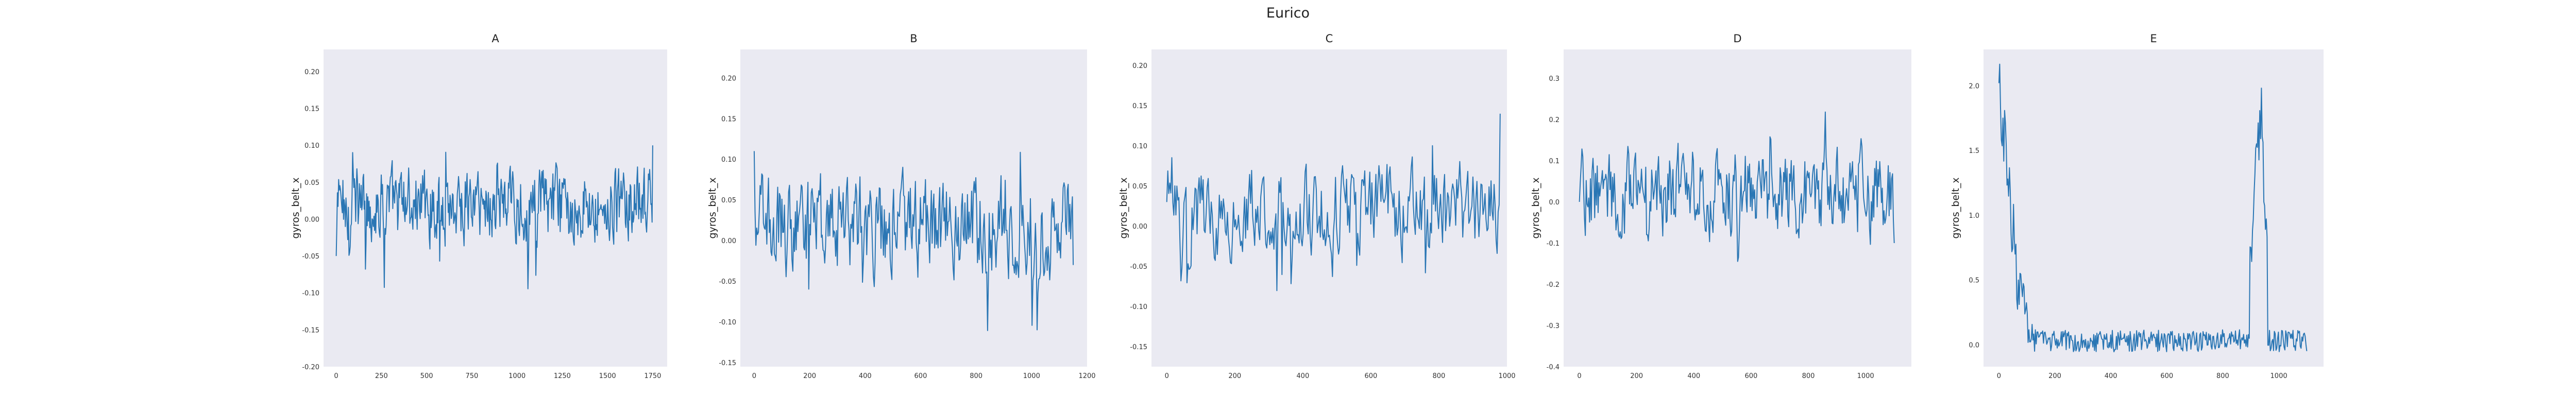 The image size is (2576, 412). I want to click on subplot-title: B, so click(913, 38).